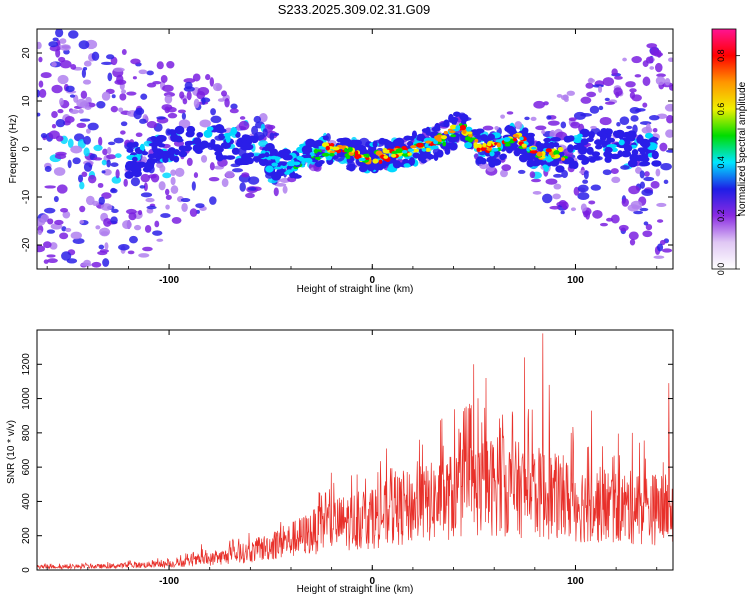  I want to click on spectrogram-xlabel: Height of straight line (km), so click(355, 289).